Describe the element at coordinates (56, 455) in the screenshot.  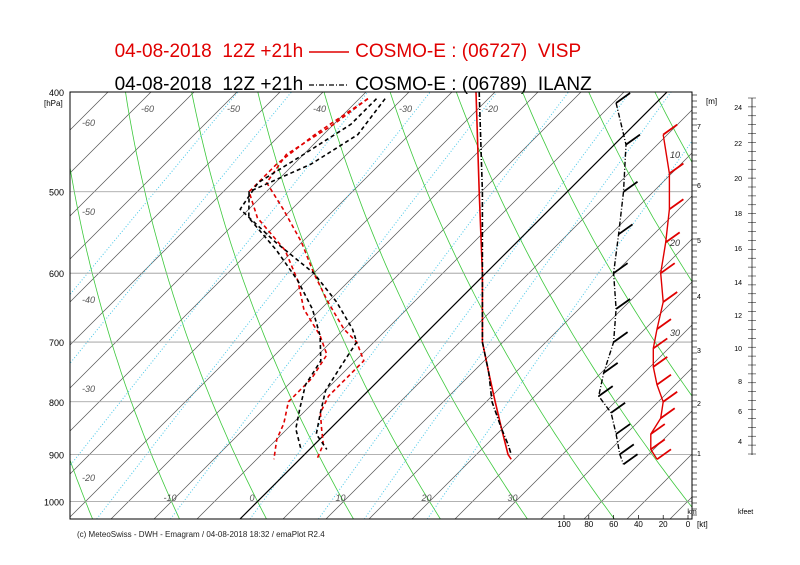
I see `pressure-tick-label: 900` at that location.